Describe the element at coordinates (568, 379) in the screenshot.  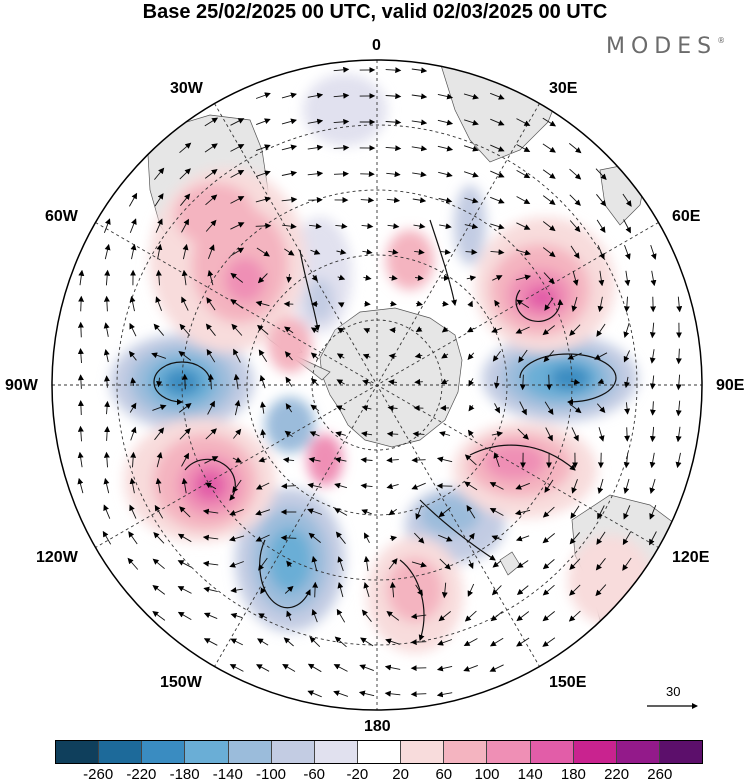
I see `streamline-cyclone-90e` at that location.